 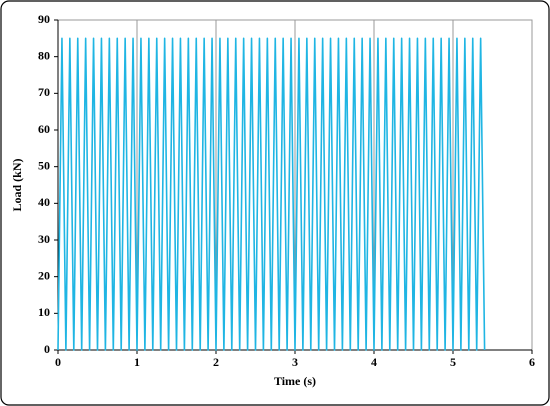 I want to click on y-tick-label: 40, so click(x=44, y=202).